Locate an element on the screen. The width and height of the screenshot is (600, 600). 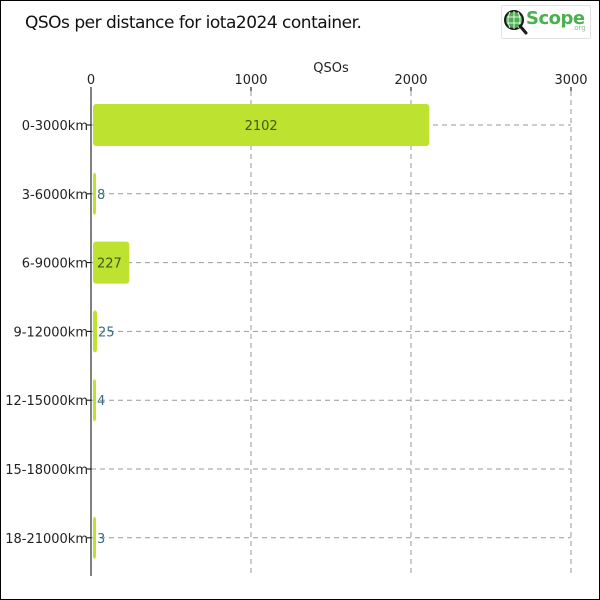
x-tick-label: 2000 is located at coordinates (410, 80).